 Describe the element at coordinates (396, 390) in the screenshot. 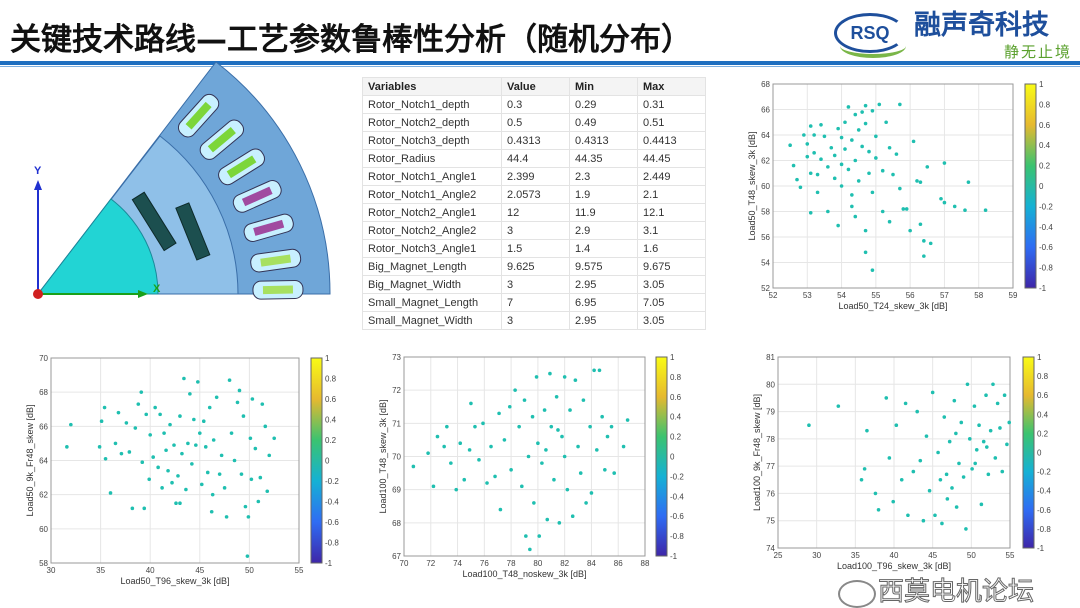

I see `y-tick-label: 72` at that location.